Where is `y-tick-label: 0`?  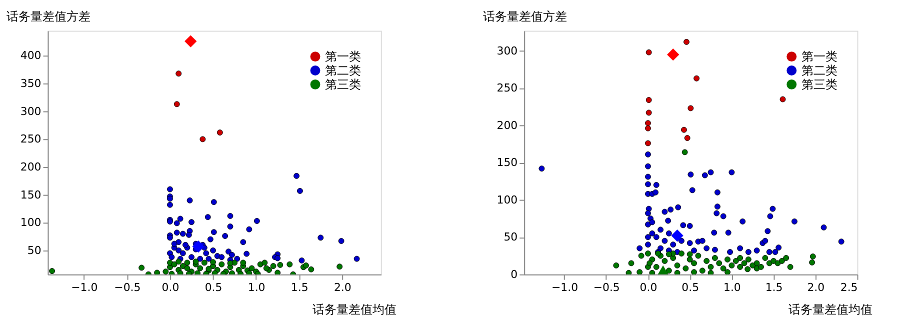 y-tick-label: 0 is located at coordinates (514, 274).